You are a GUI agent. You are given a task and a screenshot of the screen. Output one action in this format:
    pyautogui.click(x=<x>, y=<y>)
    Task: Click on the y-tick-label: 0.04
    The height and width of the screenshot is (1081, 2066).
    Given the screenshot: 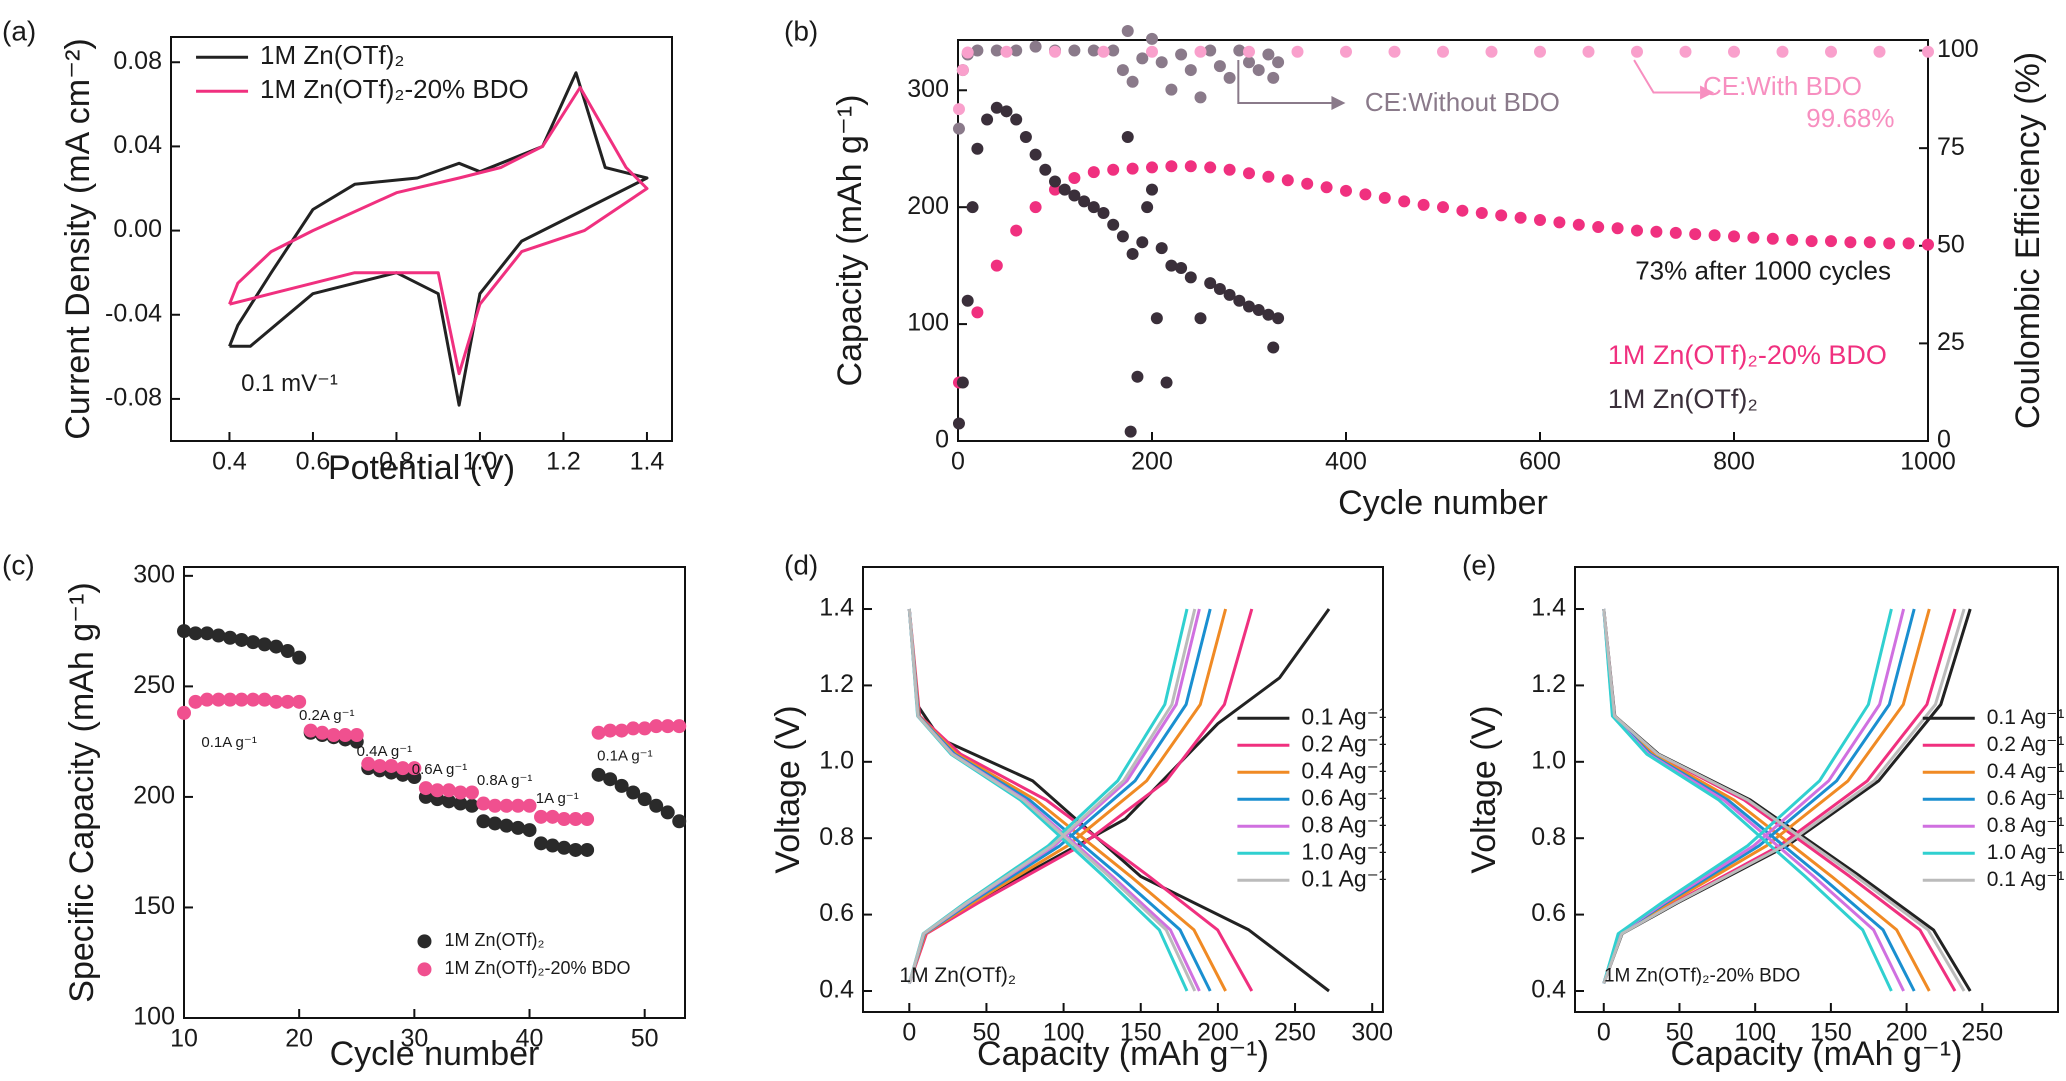 What is the action you would take?
    pyautogui.click(x=137, y=145)
    